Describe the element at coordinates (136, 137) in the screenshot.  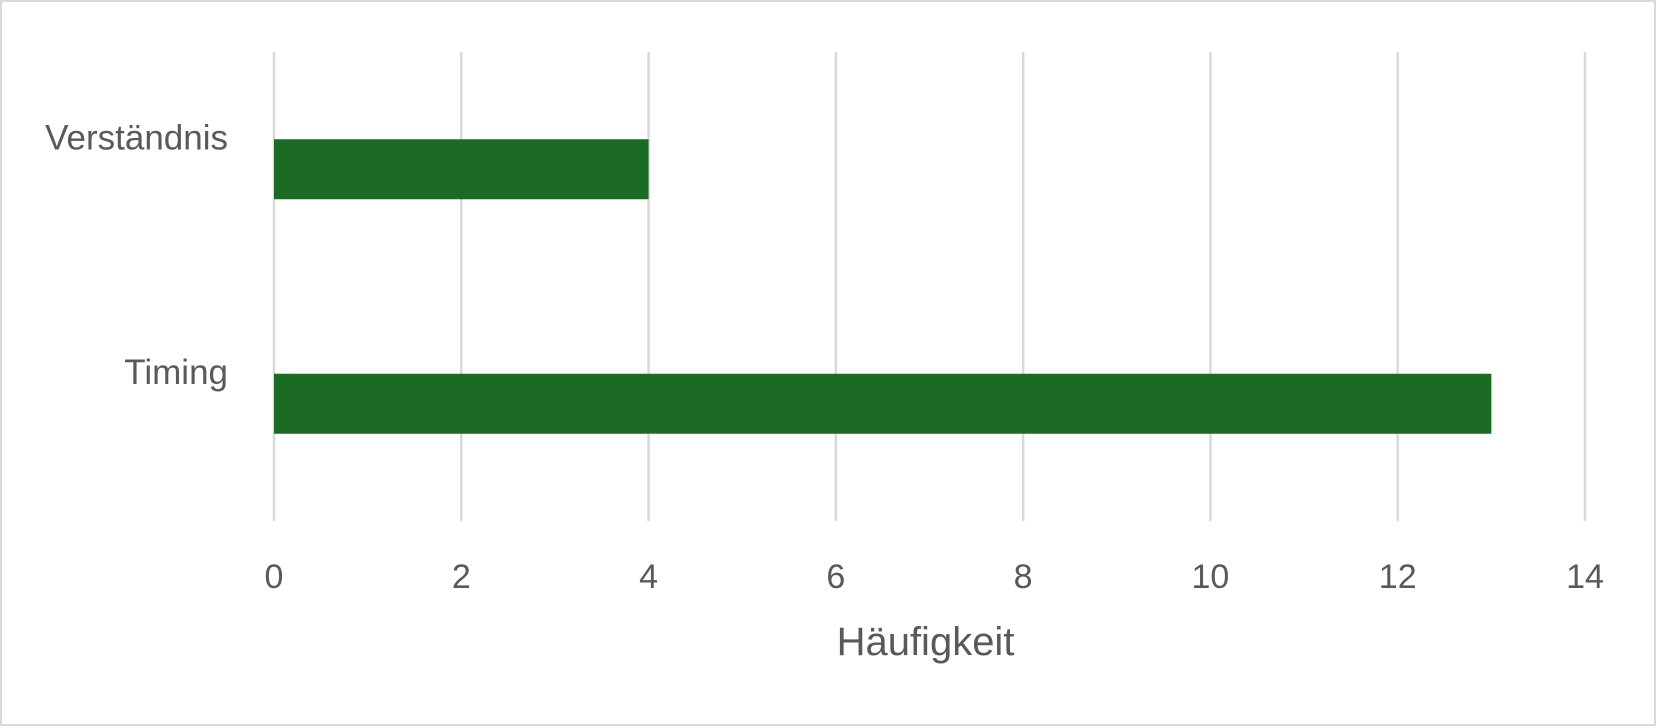
I see `category-label: Verständnis` at that location.